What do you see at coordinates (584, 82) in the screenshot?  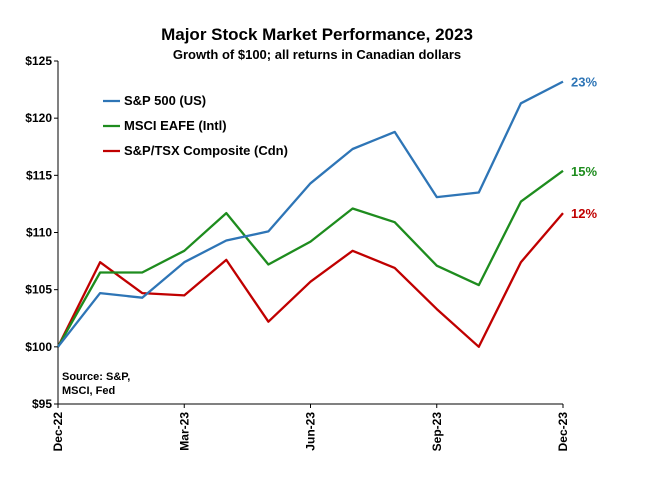 I see `end-label-sp500: 23%` at bounding box center [584, 82].